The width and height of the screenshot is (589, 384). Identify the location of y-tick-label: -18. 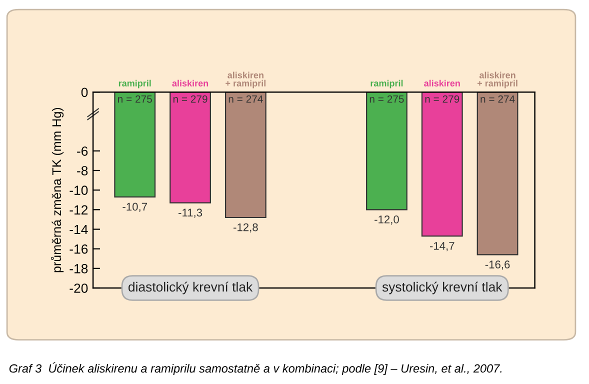
(79, 269).